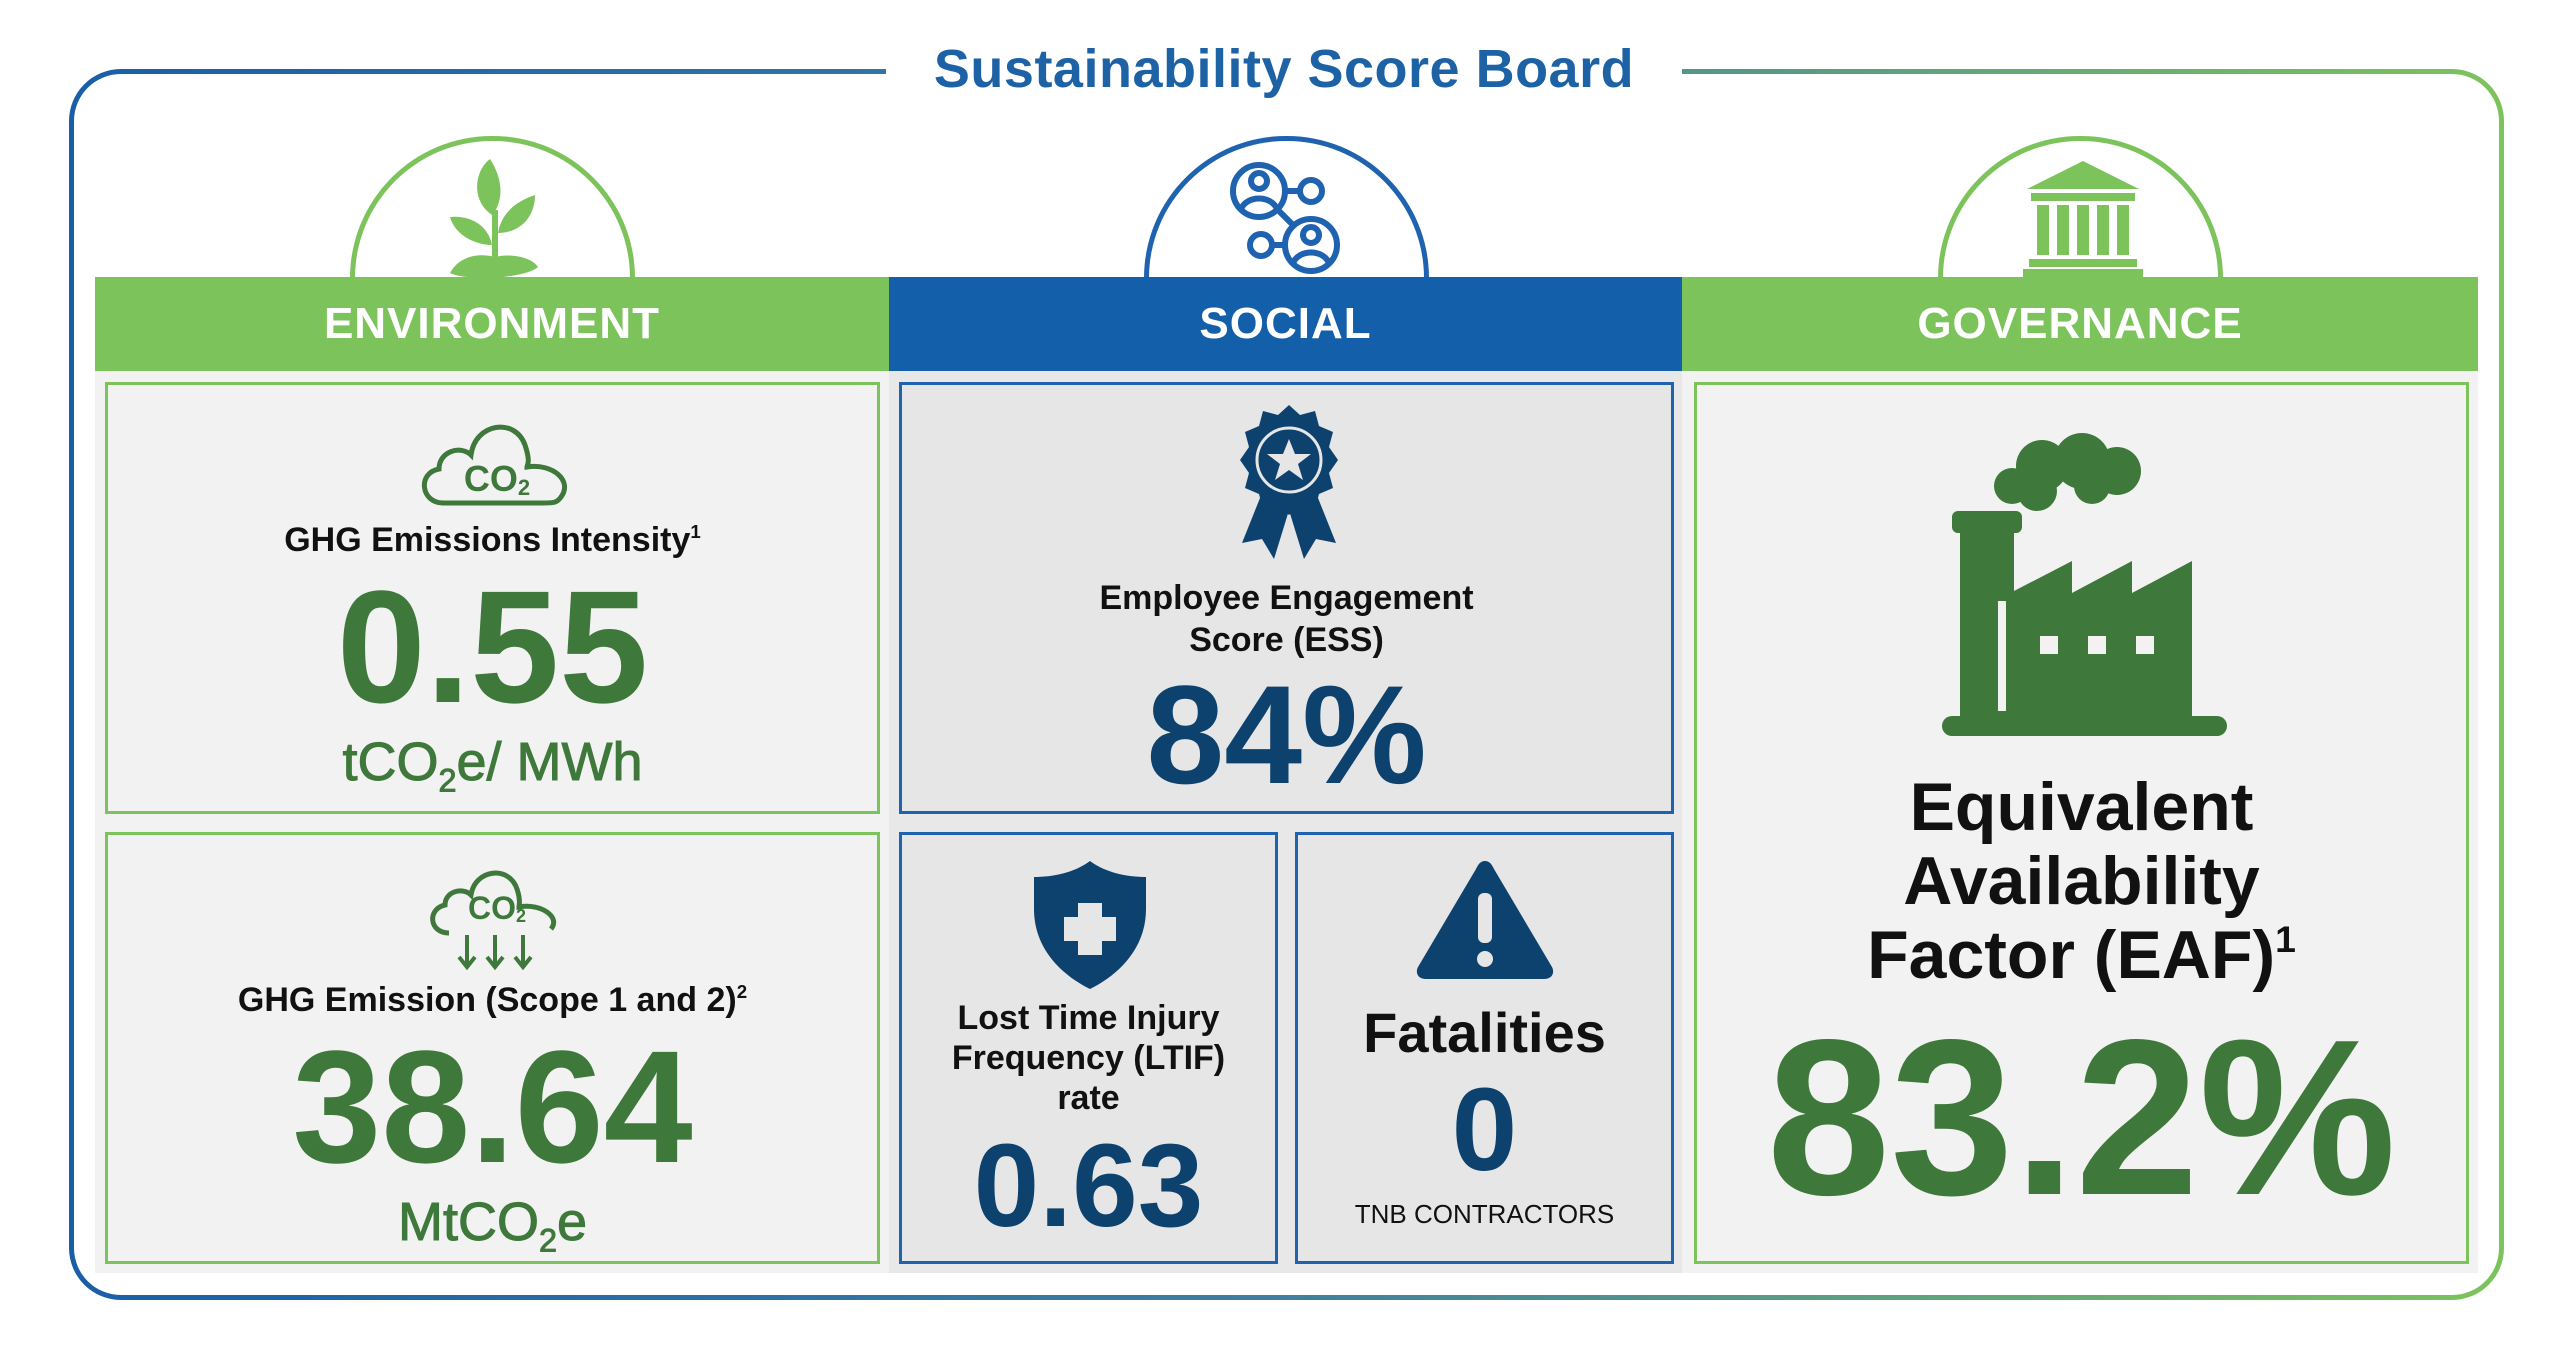 The height and width of the screenshot is (1360, 2560). I want to click on fatalities-card: Fatalities 0 TNB CONTRACTORS, so click(1484, 1048).